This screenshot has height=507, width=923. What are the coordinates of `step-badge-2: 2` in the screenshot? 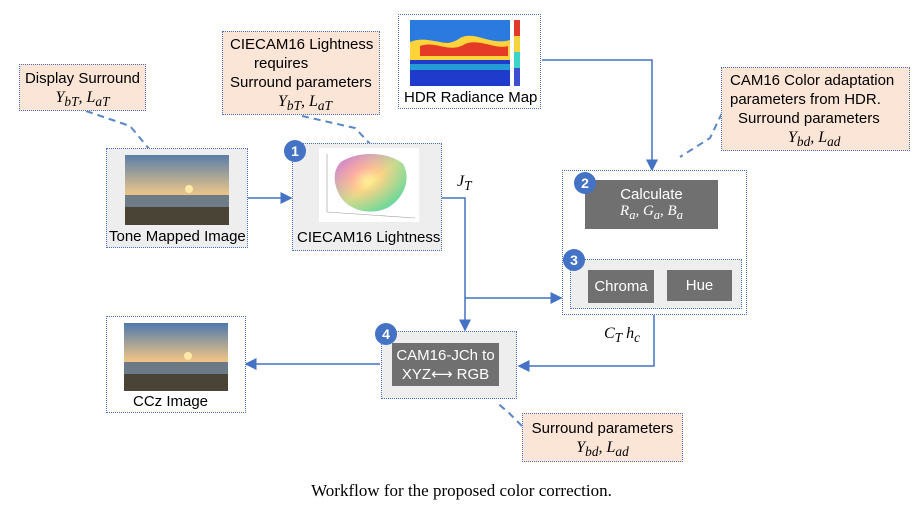 It's located at (585, 183).